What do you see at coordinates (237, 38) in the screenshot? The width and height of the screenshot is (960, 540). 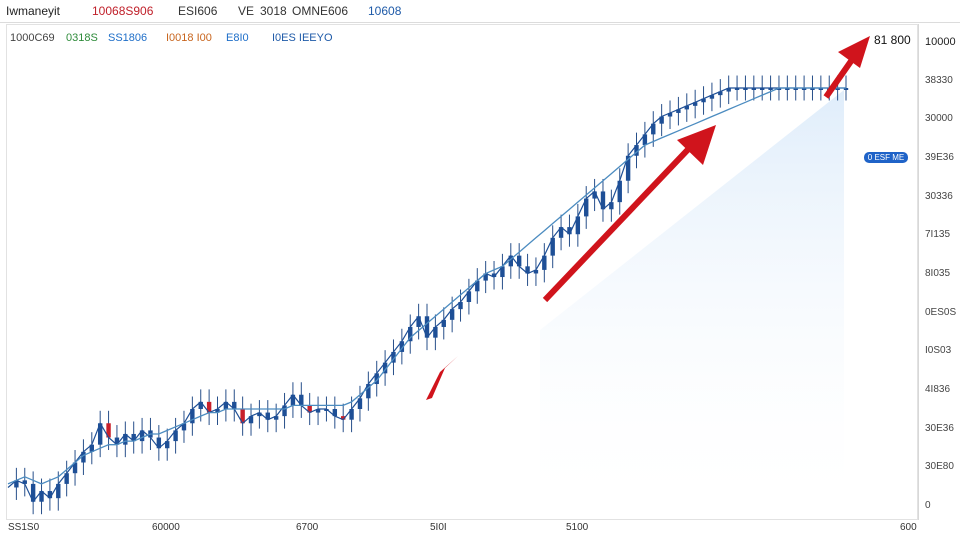 I see `legend-item-4: E8I0` at bounding box center [237, 38].